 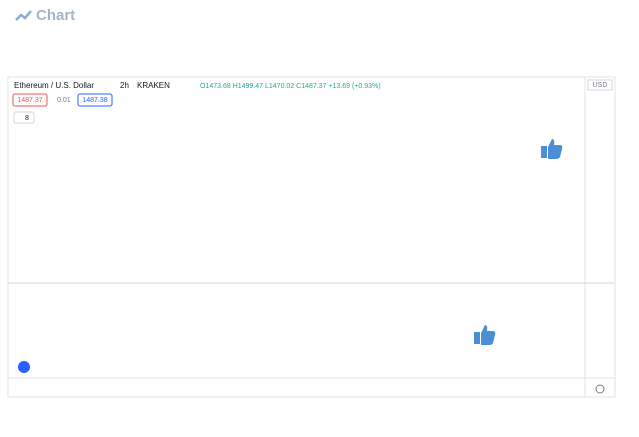 I want to click on currency-box, so click(x=600, y=85).